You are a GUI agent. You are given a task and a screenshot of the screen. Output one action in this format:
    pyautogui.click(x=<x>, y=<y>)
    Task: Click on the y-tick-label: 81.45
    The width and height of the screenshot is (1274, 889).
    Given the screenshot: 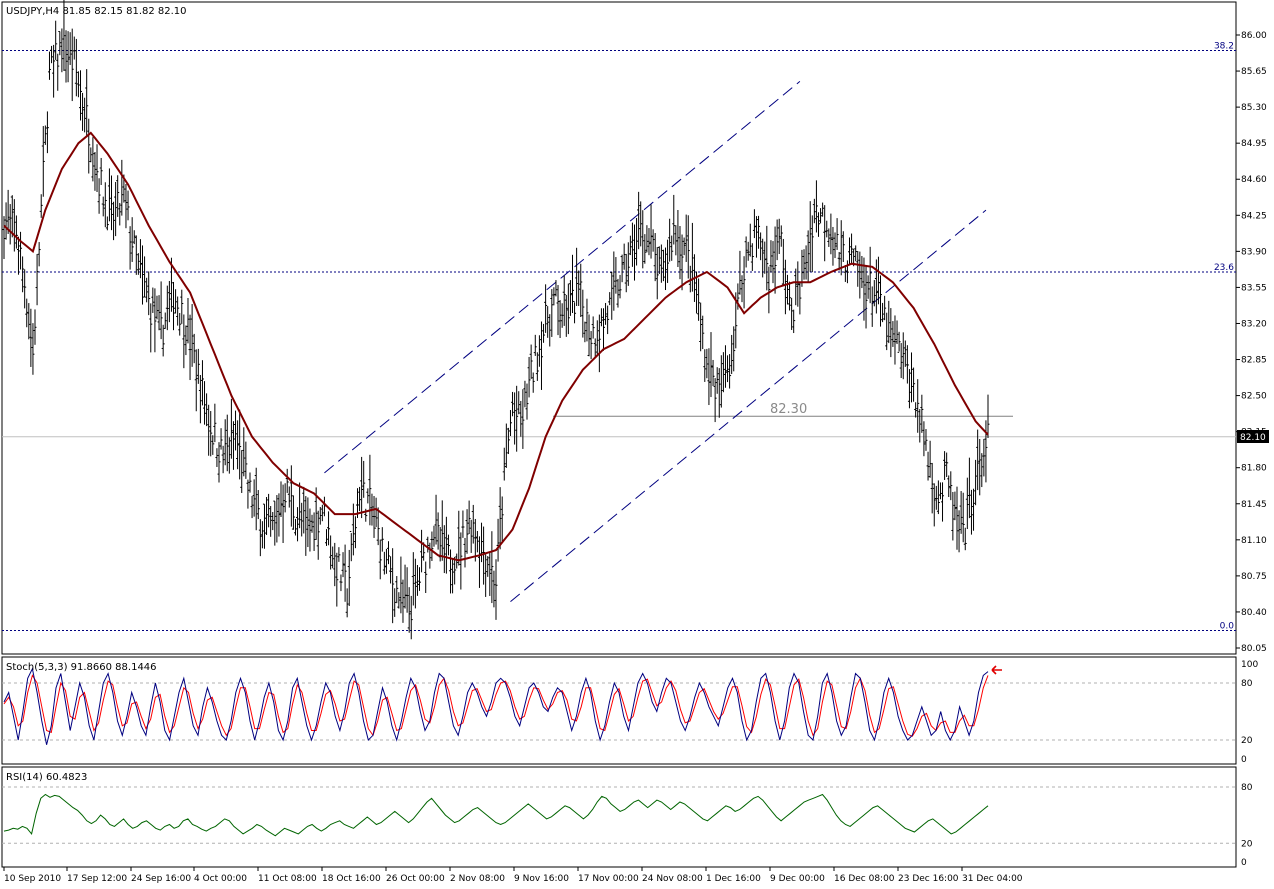 What is the action you would take?
    pyautogui.click(x=1254, y=505)
    